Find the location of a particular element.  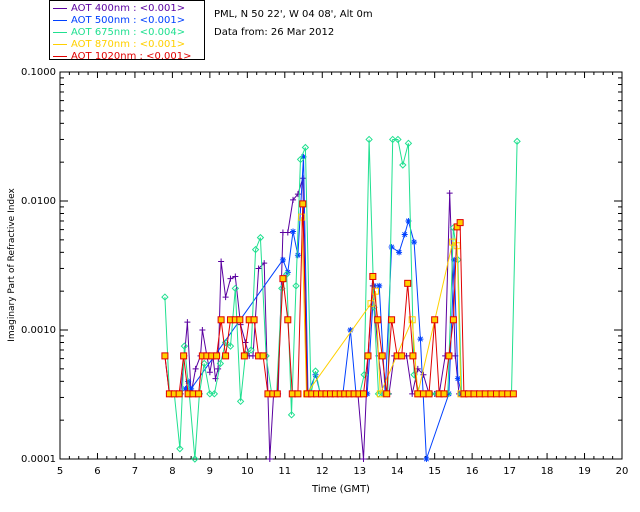

x-tick-label: 17 is located at coordinates (509, 471).